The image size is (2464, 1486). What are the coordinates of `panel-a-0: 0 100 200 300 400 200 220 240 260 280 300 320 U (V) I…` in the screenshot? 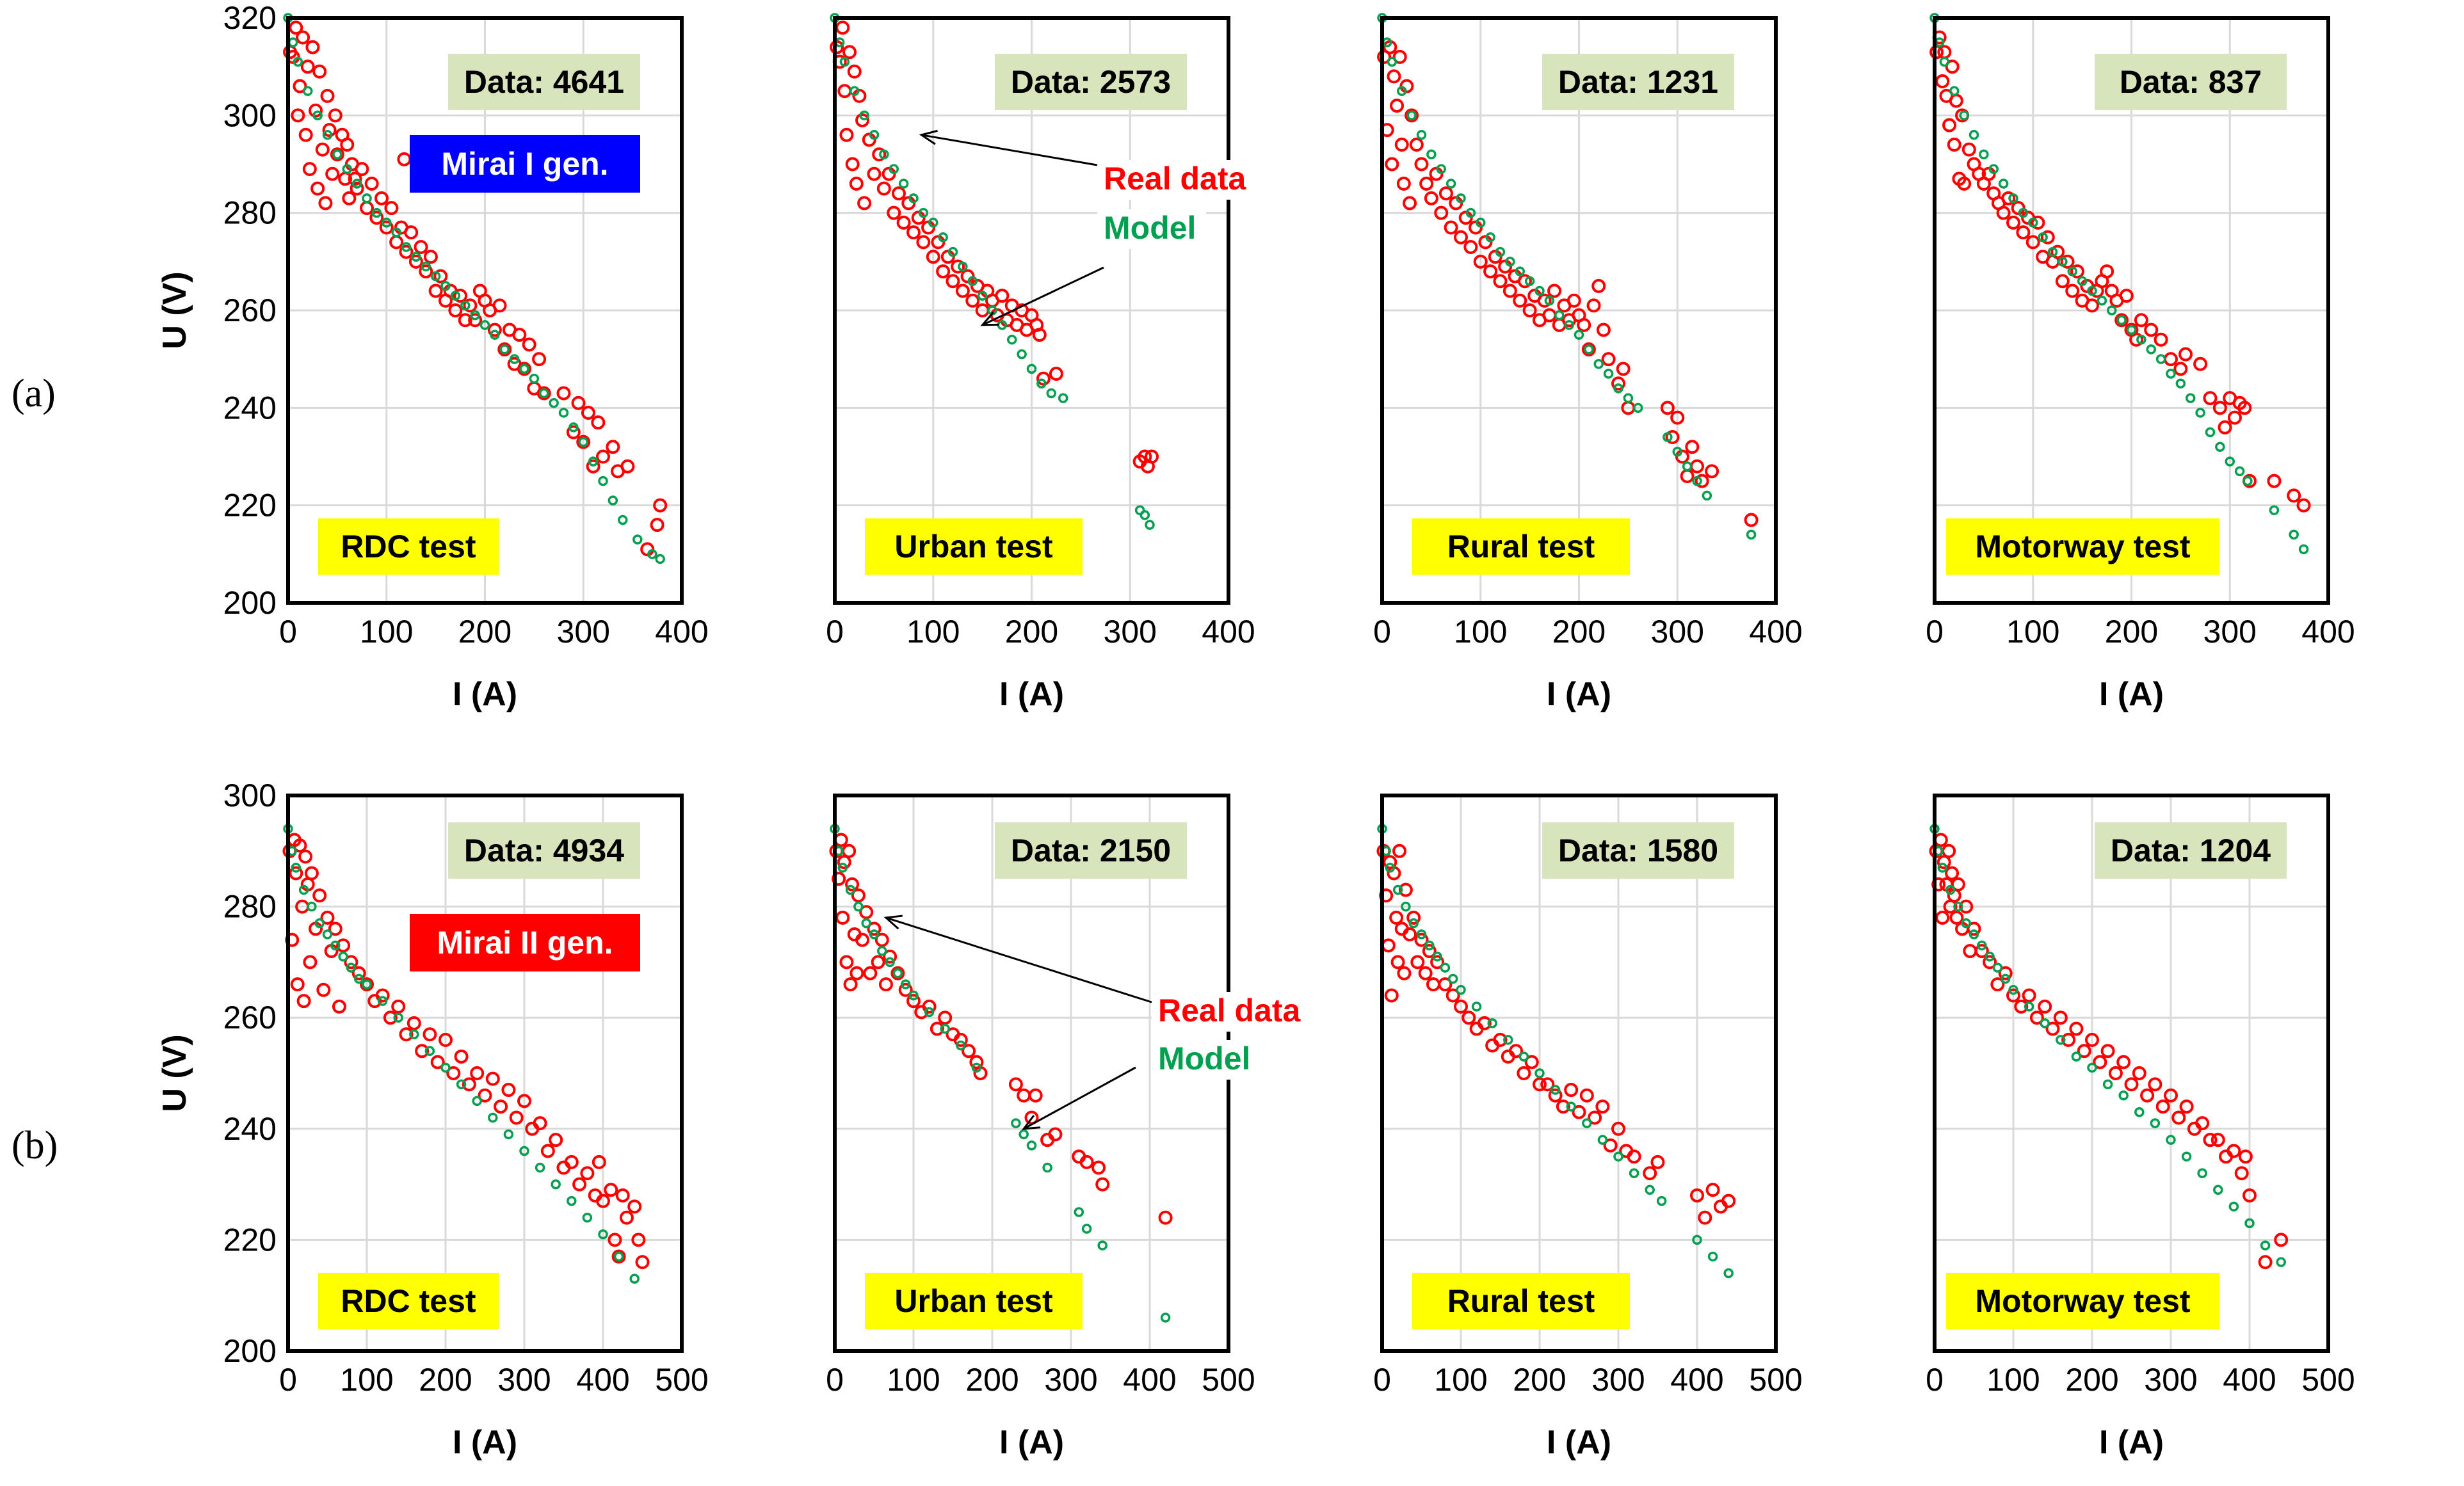 It's located at (432, 357).